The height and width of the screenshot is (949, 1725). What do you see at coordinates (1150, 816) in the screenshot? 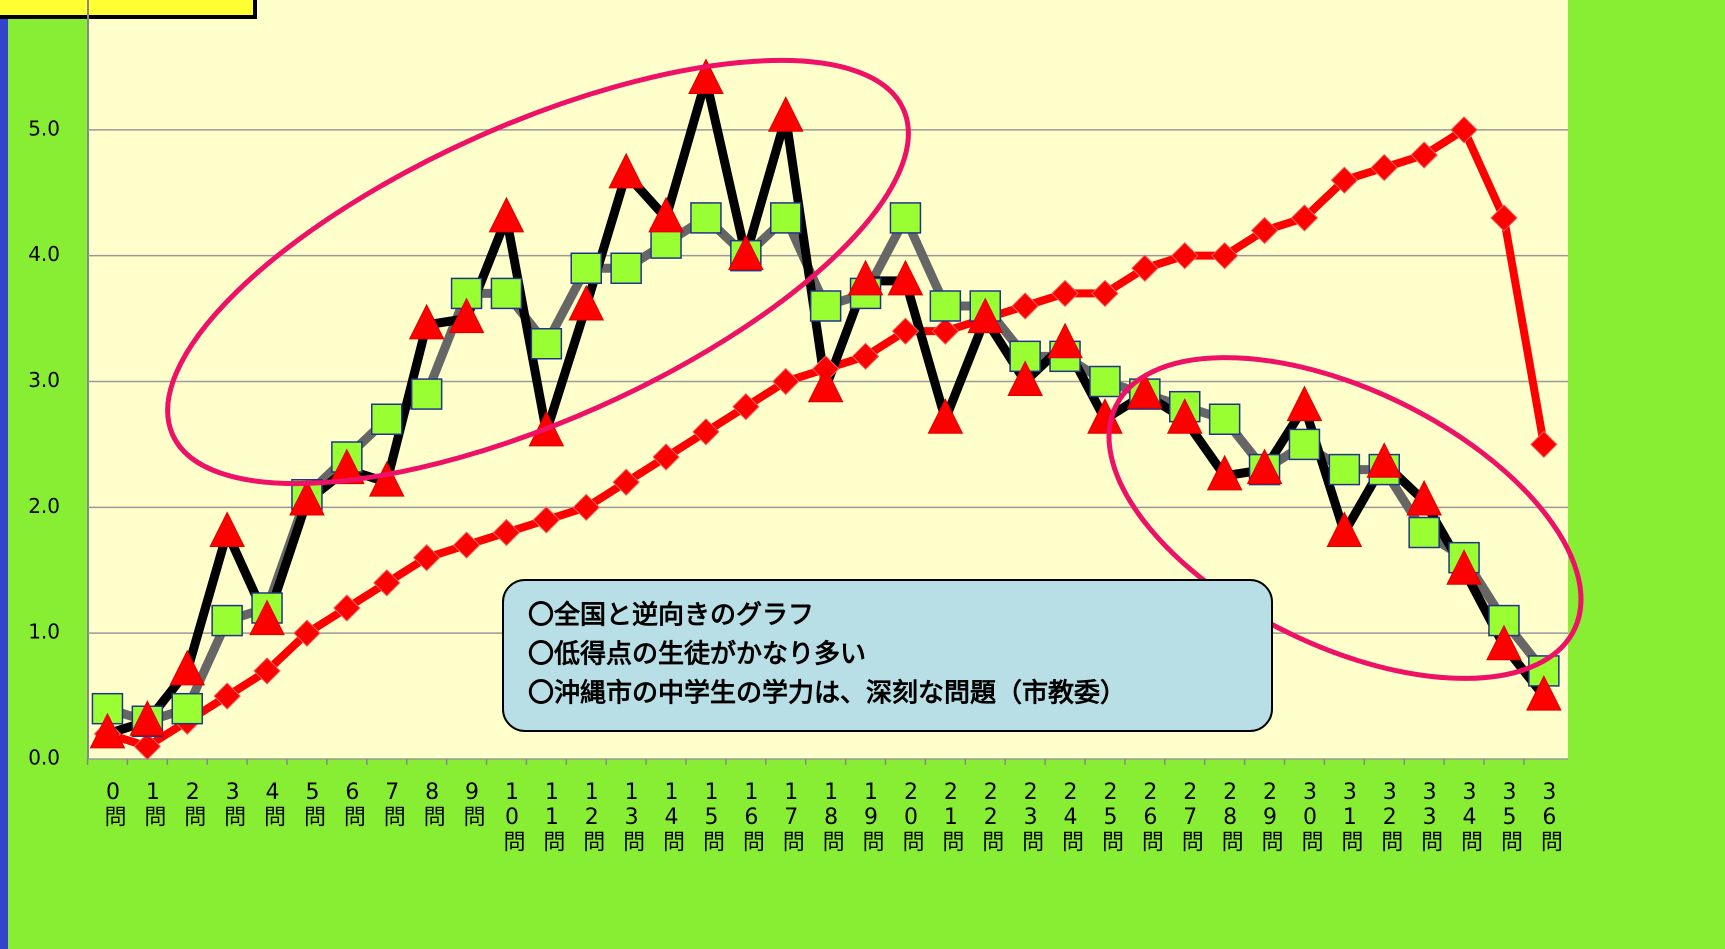
I see `x-tick-label: 26問` at bounding box center [1150, 816].